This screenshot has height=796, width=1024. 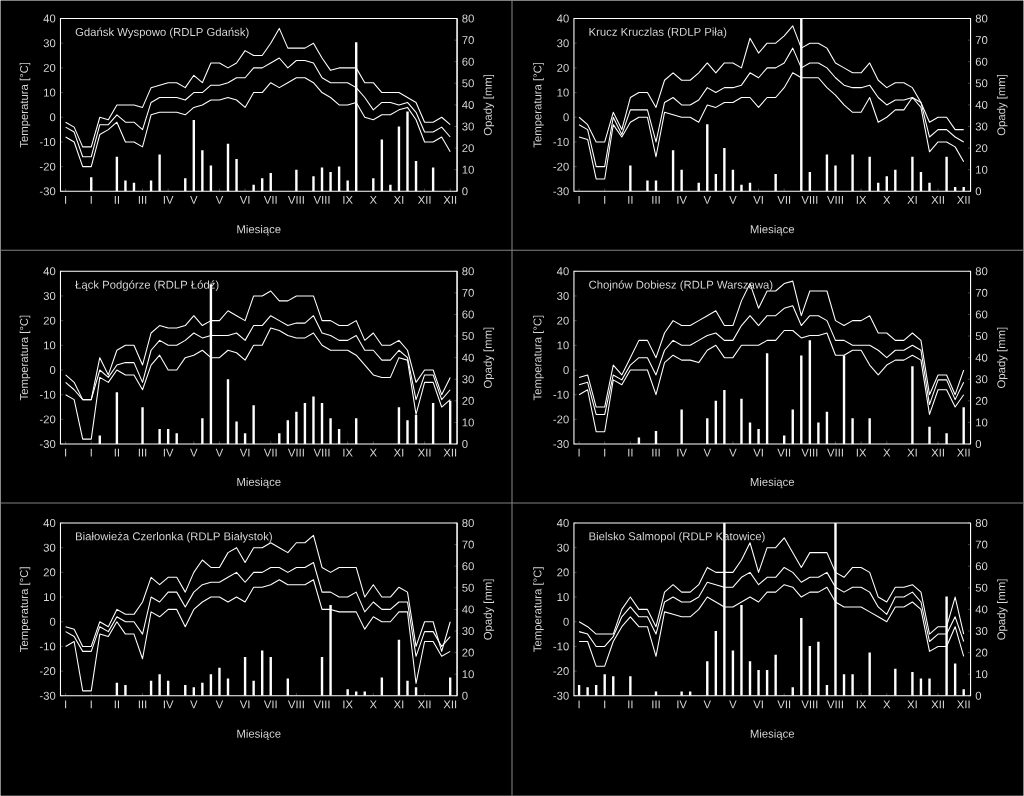 I want to click on y2-tick-label: 0, so click(x=978, y=443).